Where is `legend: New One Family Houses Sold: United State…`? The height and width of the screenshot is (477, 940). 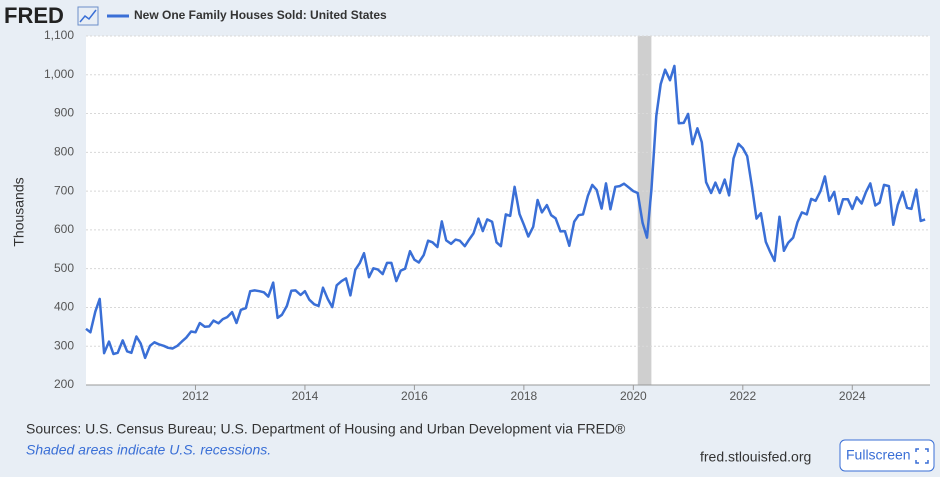
legend: New One Family Houses Sold: United State… is located at coordinates (247, 15).